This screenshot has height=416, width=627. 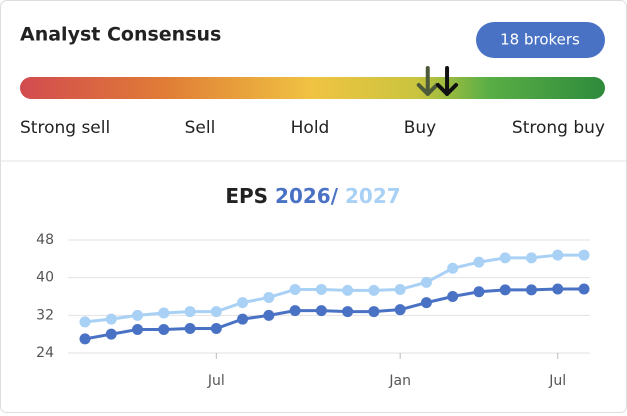 I want to click on y-tick-label: 40, so click(x=45, y=278).